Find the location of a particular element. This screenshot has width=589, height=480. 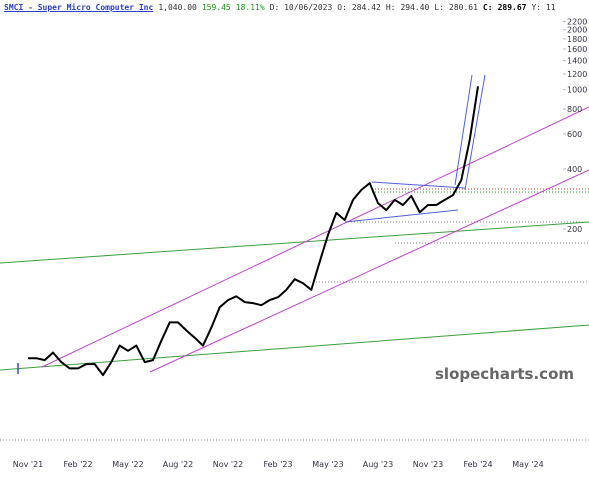

y-tick-label: 400 is located at coordinates (574, 169).